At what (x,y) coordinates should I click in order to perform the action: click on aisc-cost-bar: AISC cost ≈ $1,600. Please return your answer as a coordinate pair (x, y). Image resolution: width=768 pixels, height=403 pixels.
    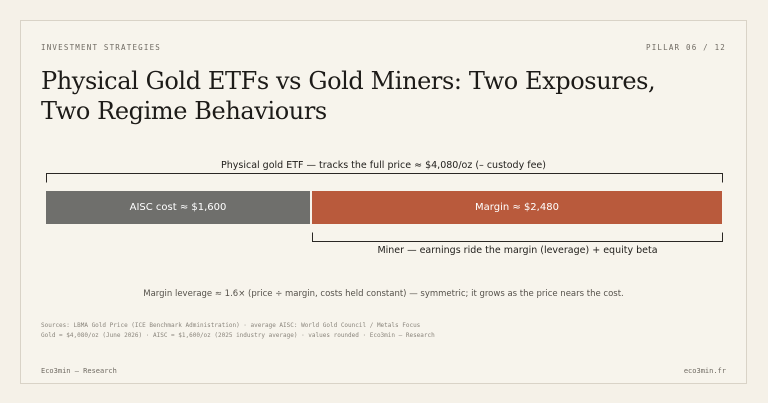
    Looking at the image, I should click on (178, 207).